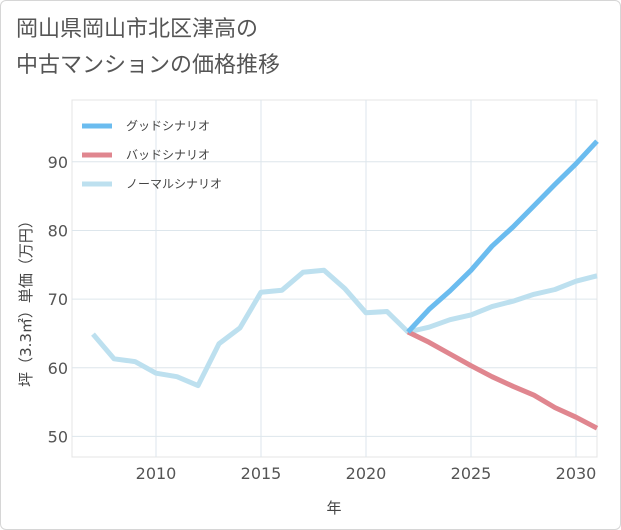 The image size is (621, 530). What do you see at coordinates (58, 162) in the screenshot?
I see `y-tick-label: 90` at bounding box center [58, 162].